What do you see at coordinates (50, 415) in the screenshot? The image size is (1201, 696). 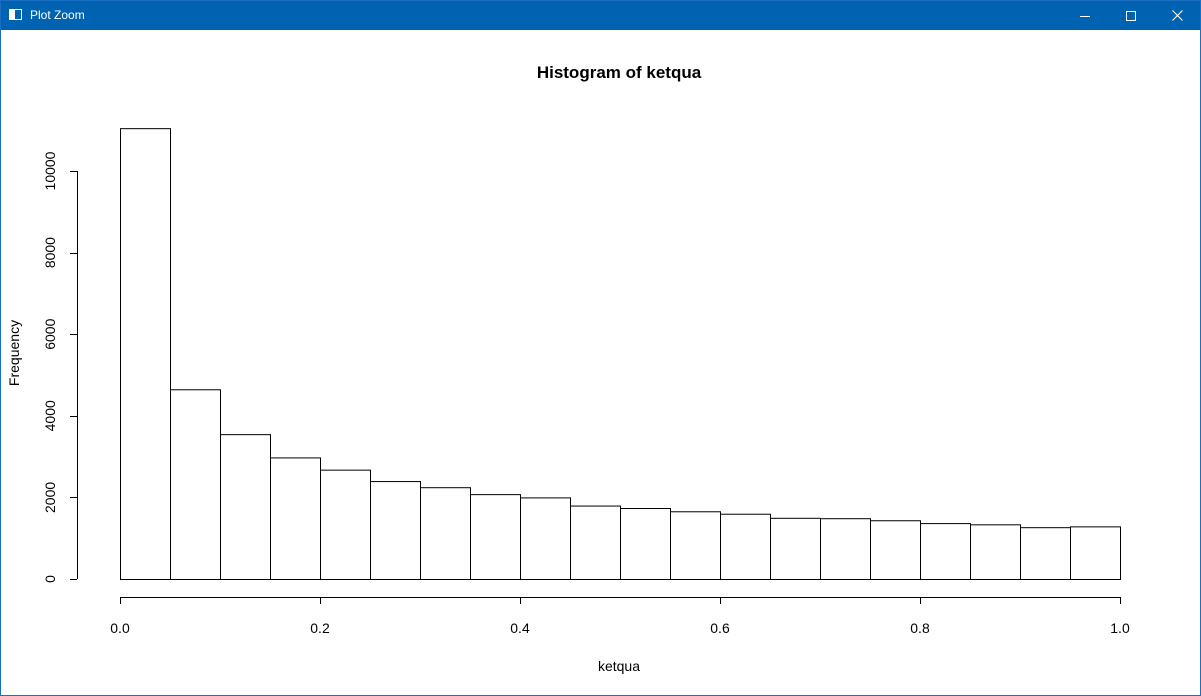 I see `y-tick-label: 4000` at bounding box center [50, 415].